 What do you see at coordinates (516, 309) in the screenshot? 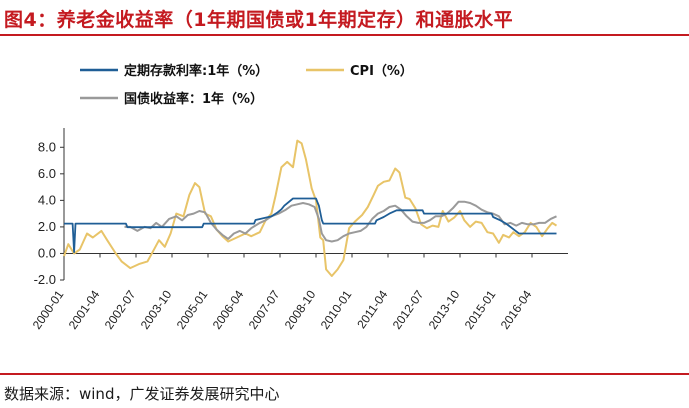
I see `x-tick-label: 2016-04` at bounding box center [516, 309].